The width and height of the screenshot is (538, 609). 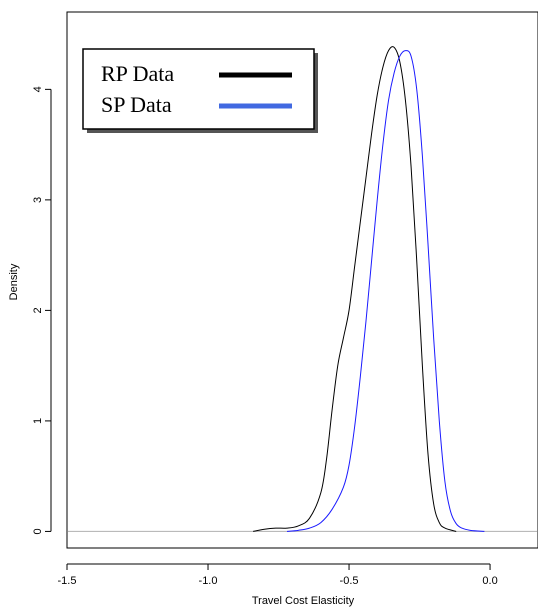 I want to click on x-axis-label: Travel Cost Elasticity, so click(x=303, y=601).